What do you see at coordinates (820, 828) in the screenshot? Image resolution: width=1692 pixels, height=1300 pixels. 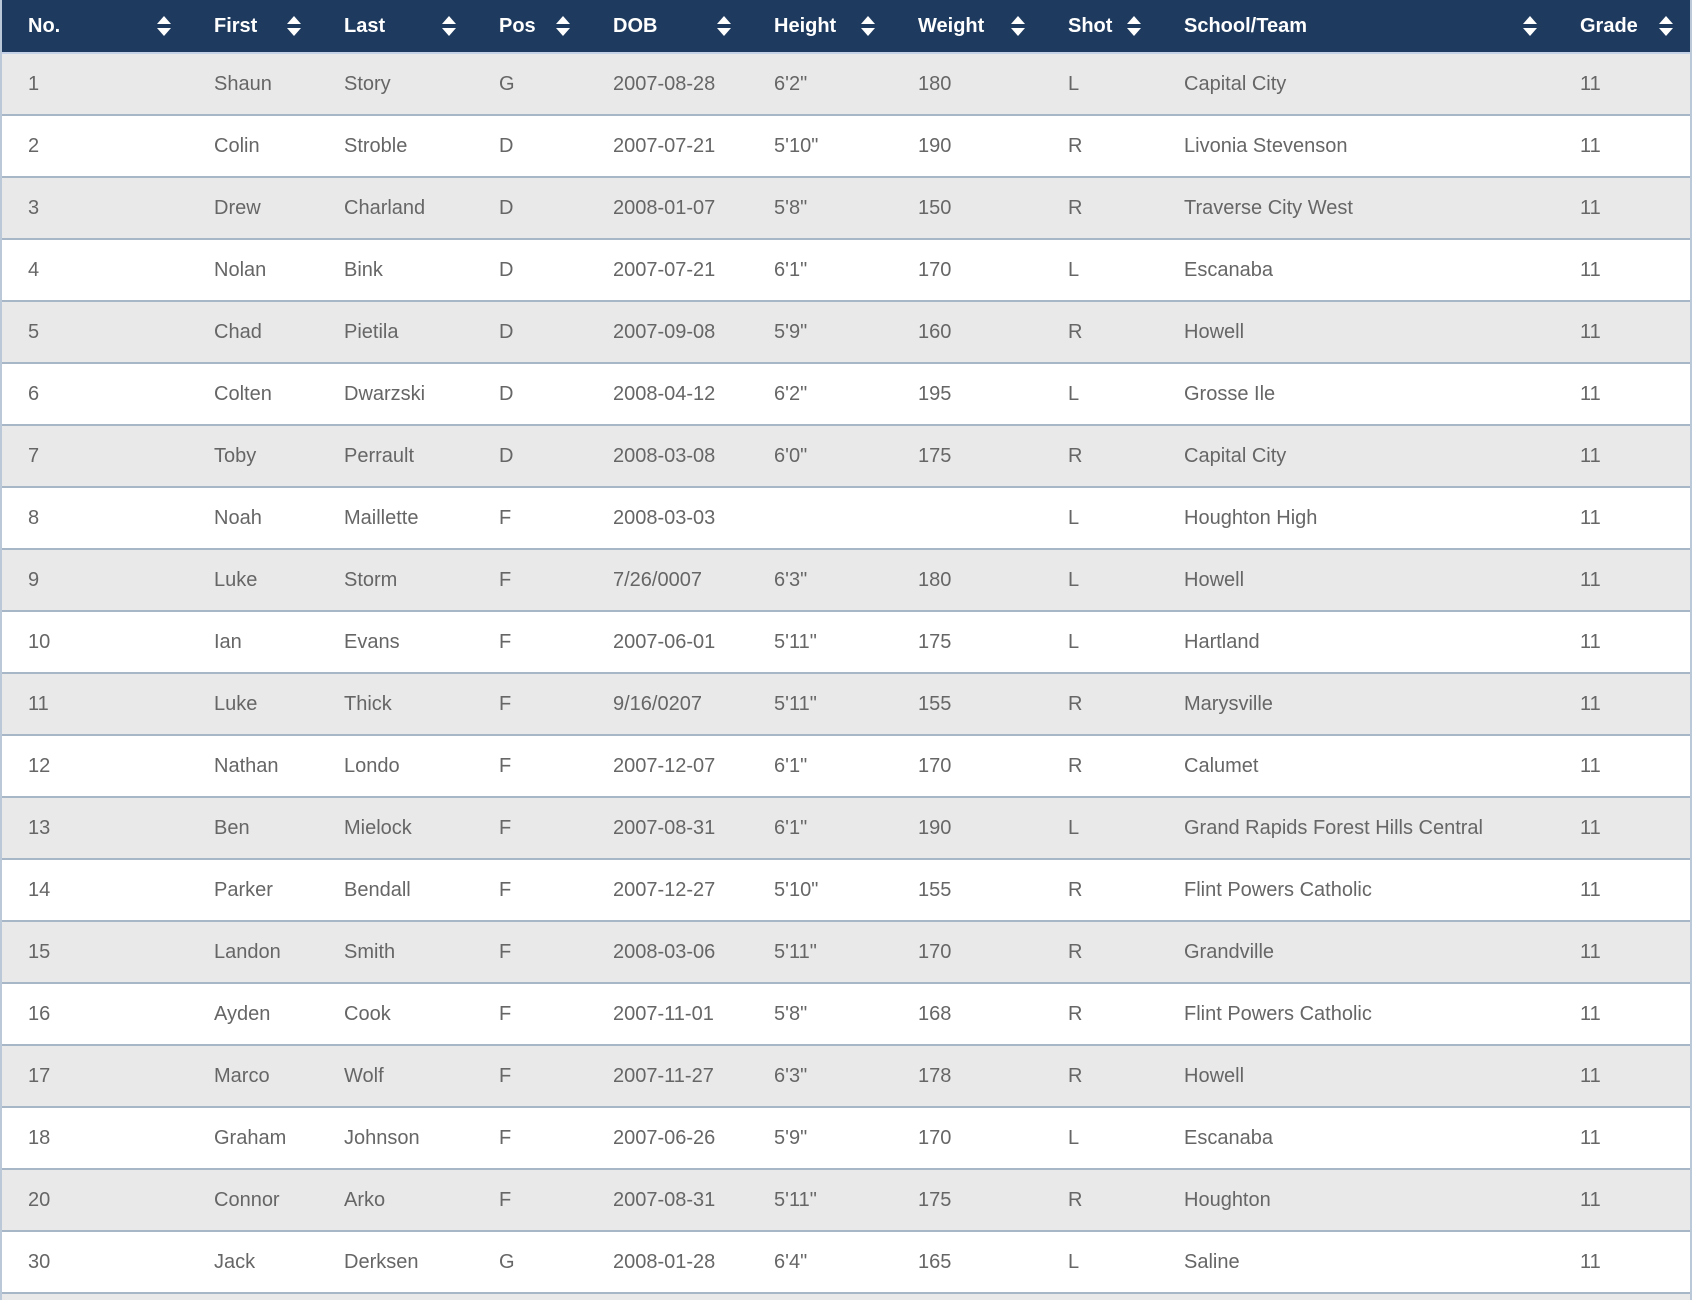 I see `cell-height: 6'1"` at bounding box center [820, 828].